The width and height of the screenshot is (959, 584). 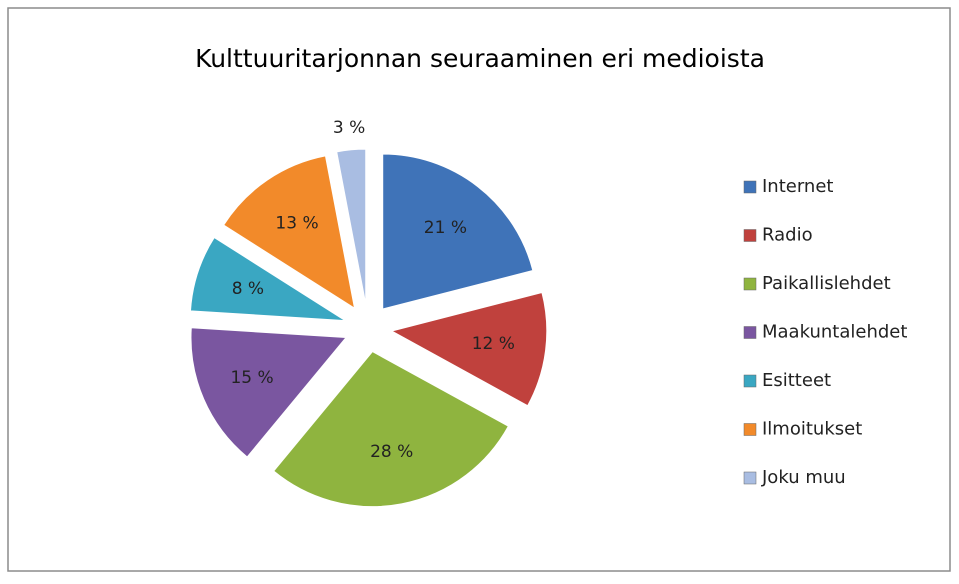 I want to click on data-label: 3 %, so click(x=349, y=128).